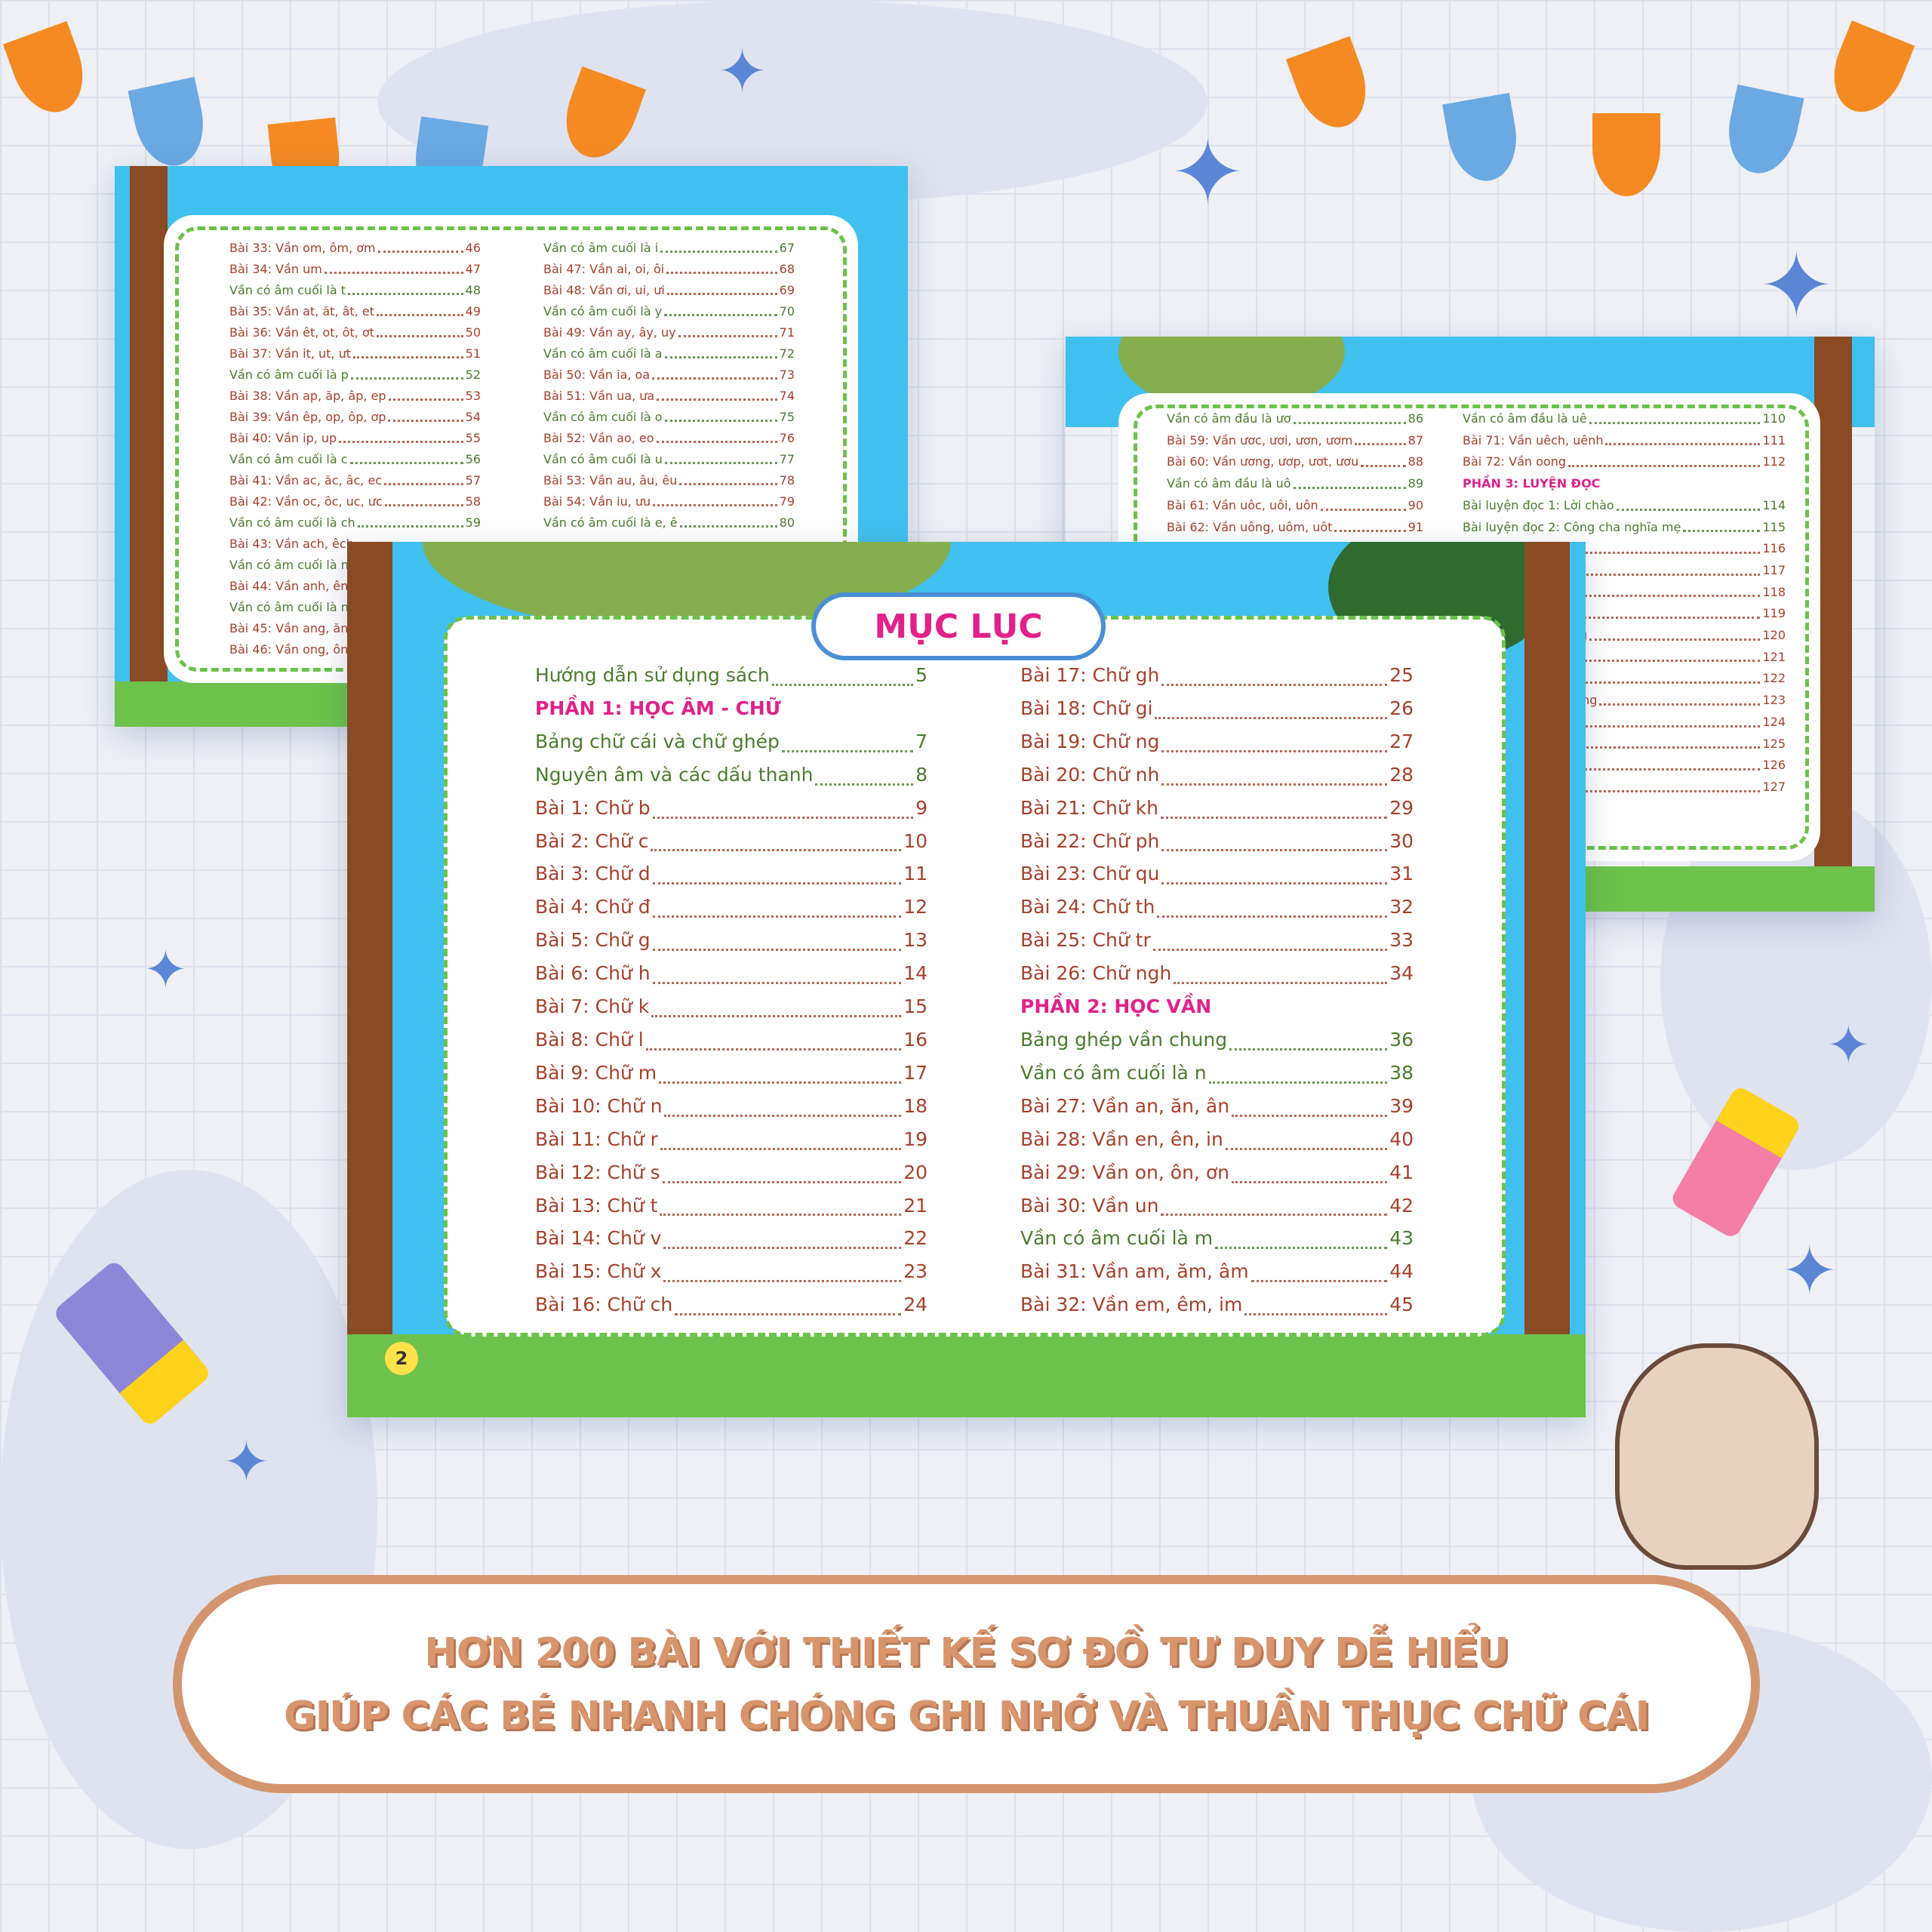 The width and height of the screenshot is (1932, 1932). What do you see at coordinates (674, 774) in the screenshot?
I see `toc-entry-title: Nguyên âm và các dấu thanh` at bounding box center [674, 774].